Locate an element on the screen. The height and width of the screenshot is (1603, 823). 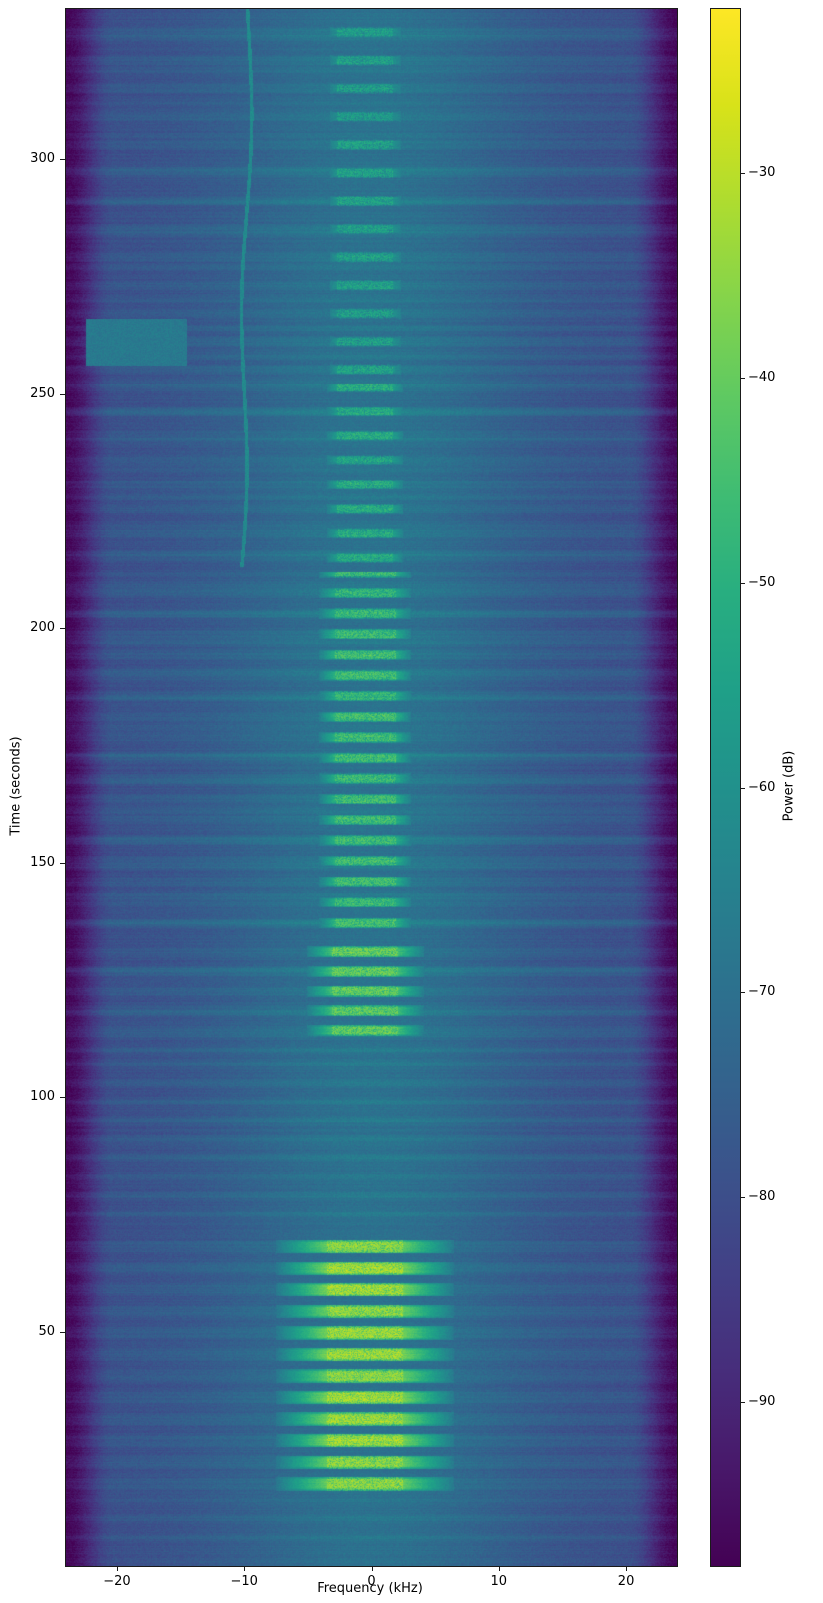
y-tick-label: 200 is located at coordinates (42, 628).